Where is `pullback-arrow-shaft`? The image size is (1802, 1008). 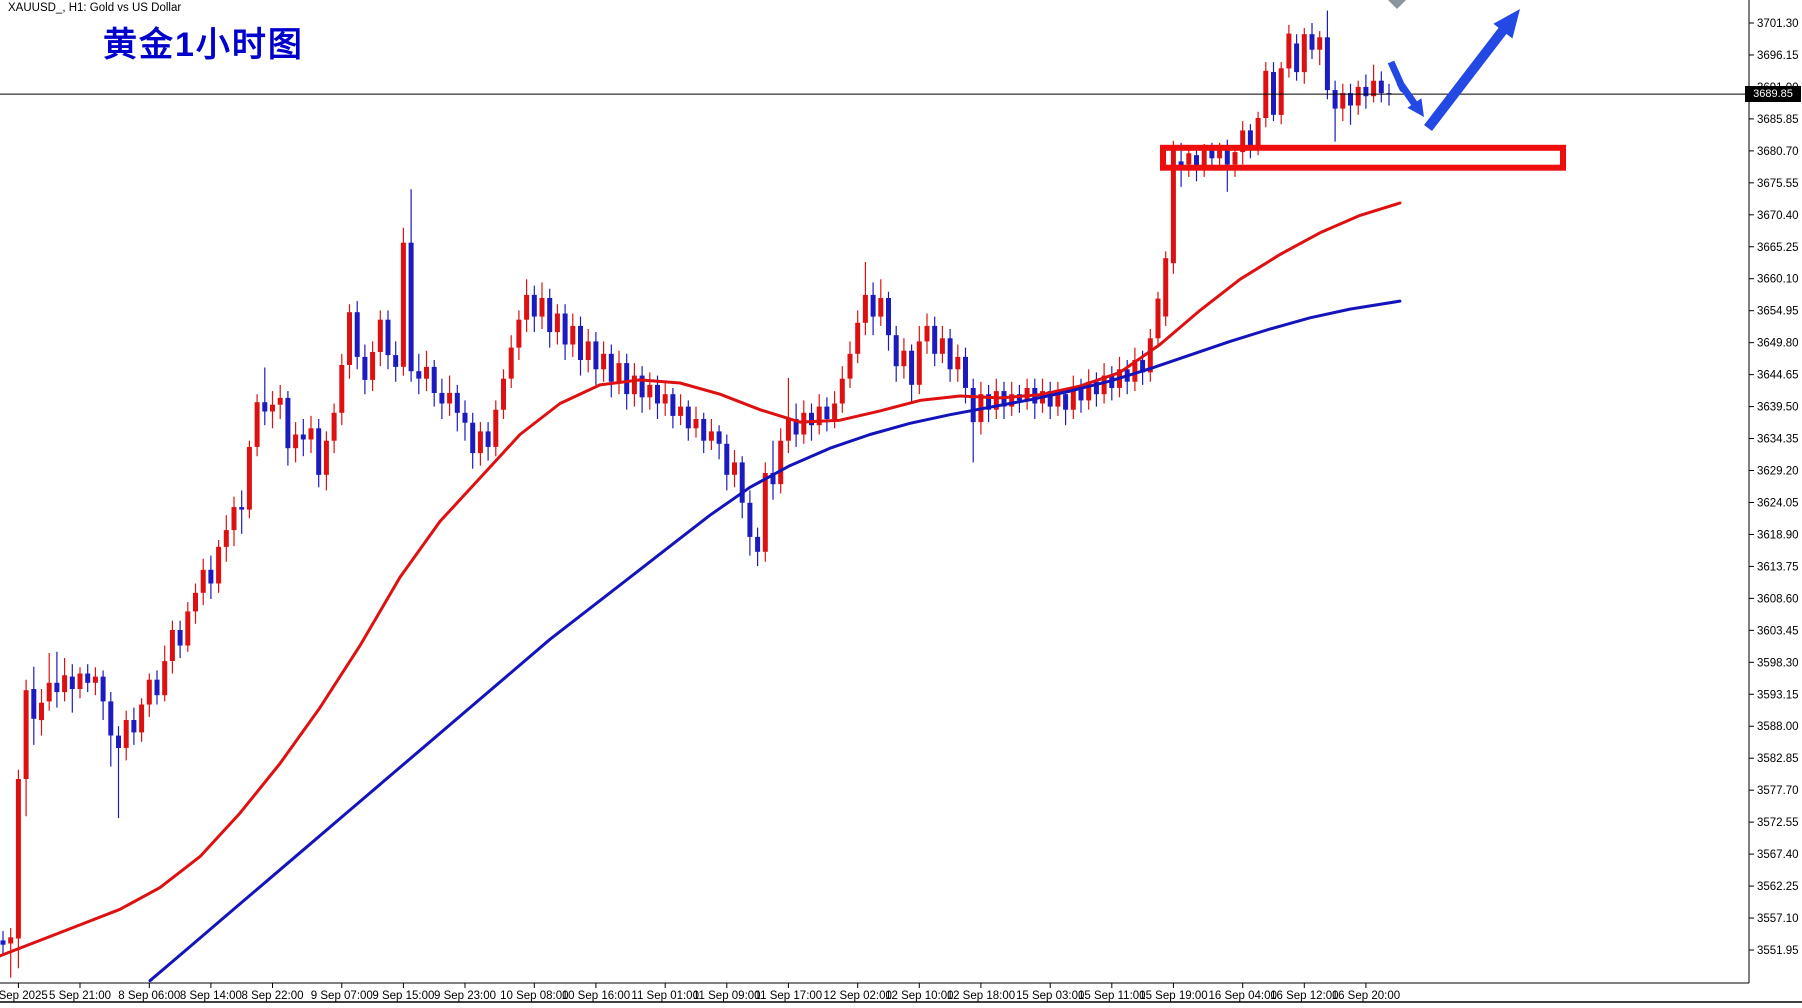 pullback-arrow-shaft is located at coordinates (1403, 84).